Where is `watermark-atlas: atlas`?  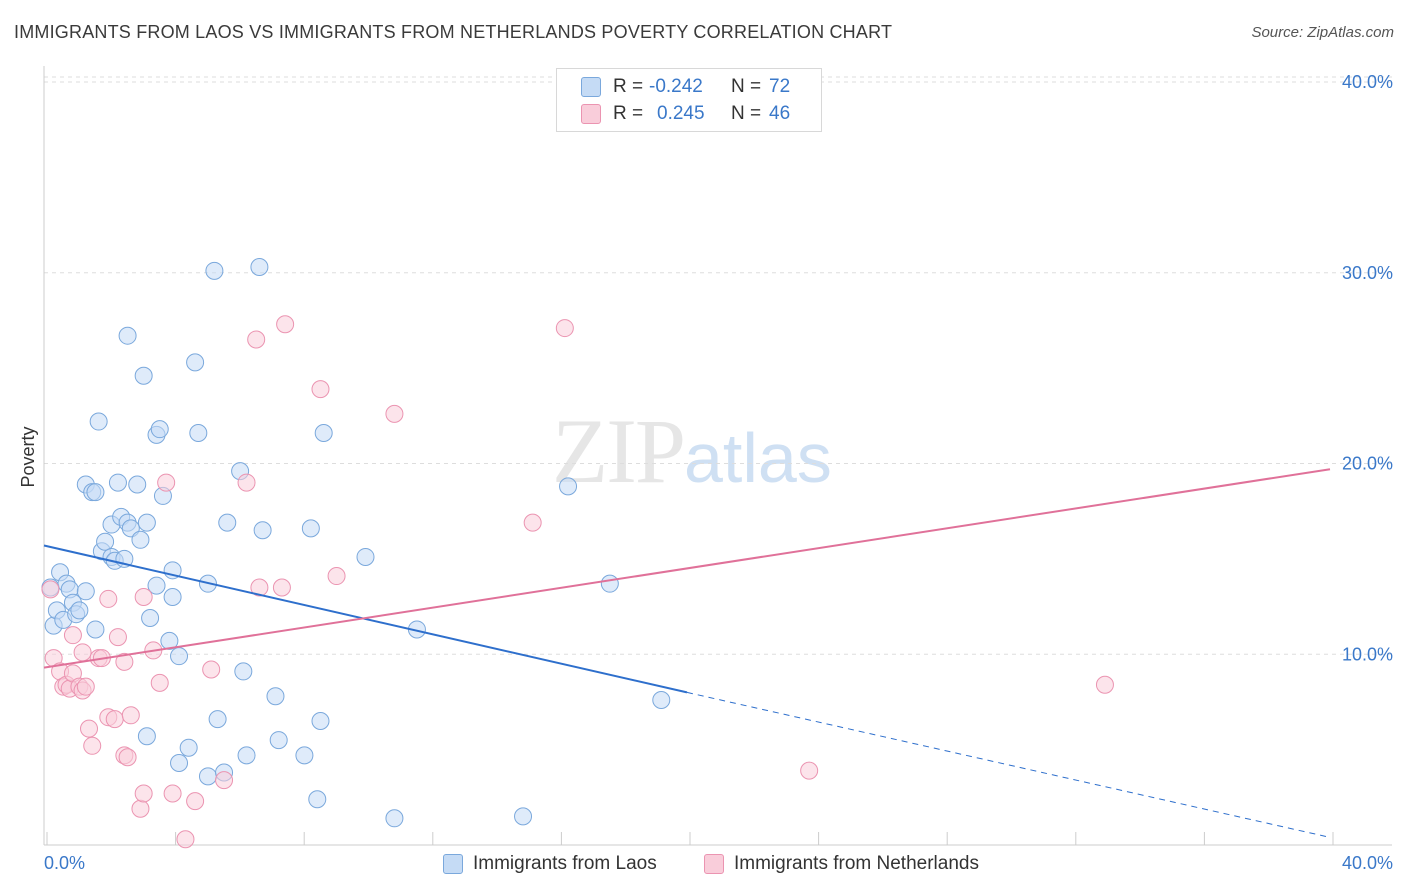
watermark-atlas: atlas is located at coordinates (758, 458).